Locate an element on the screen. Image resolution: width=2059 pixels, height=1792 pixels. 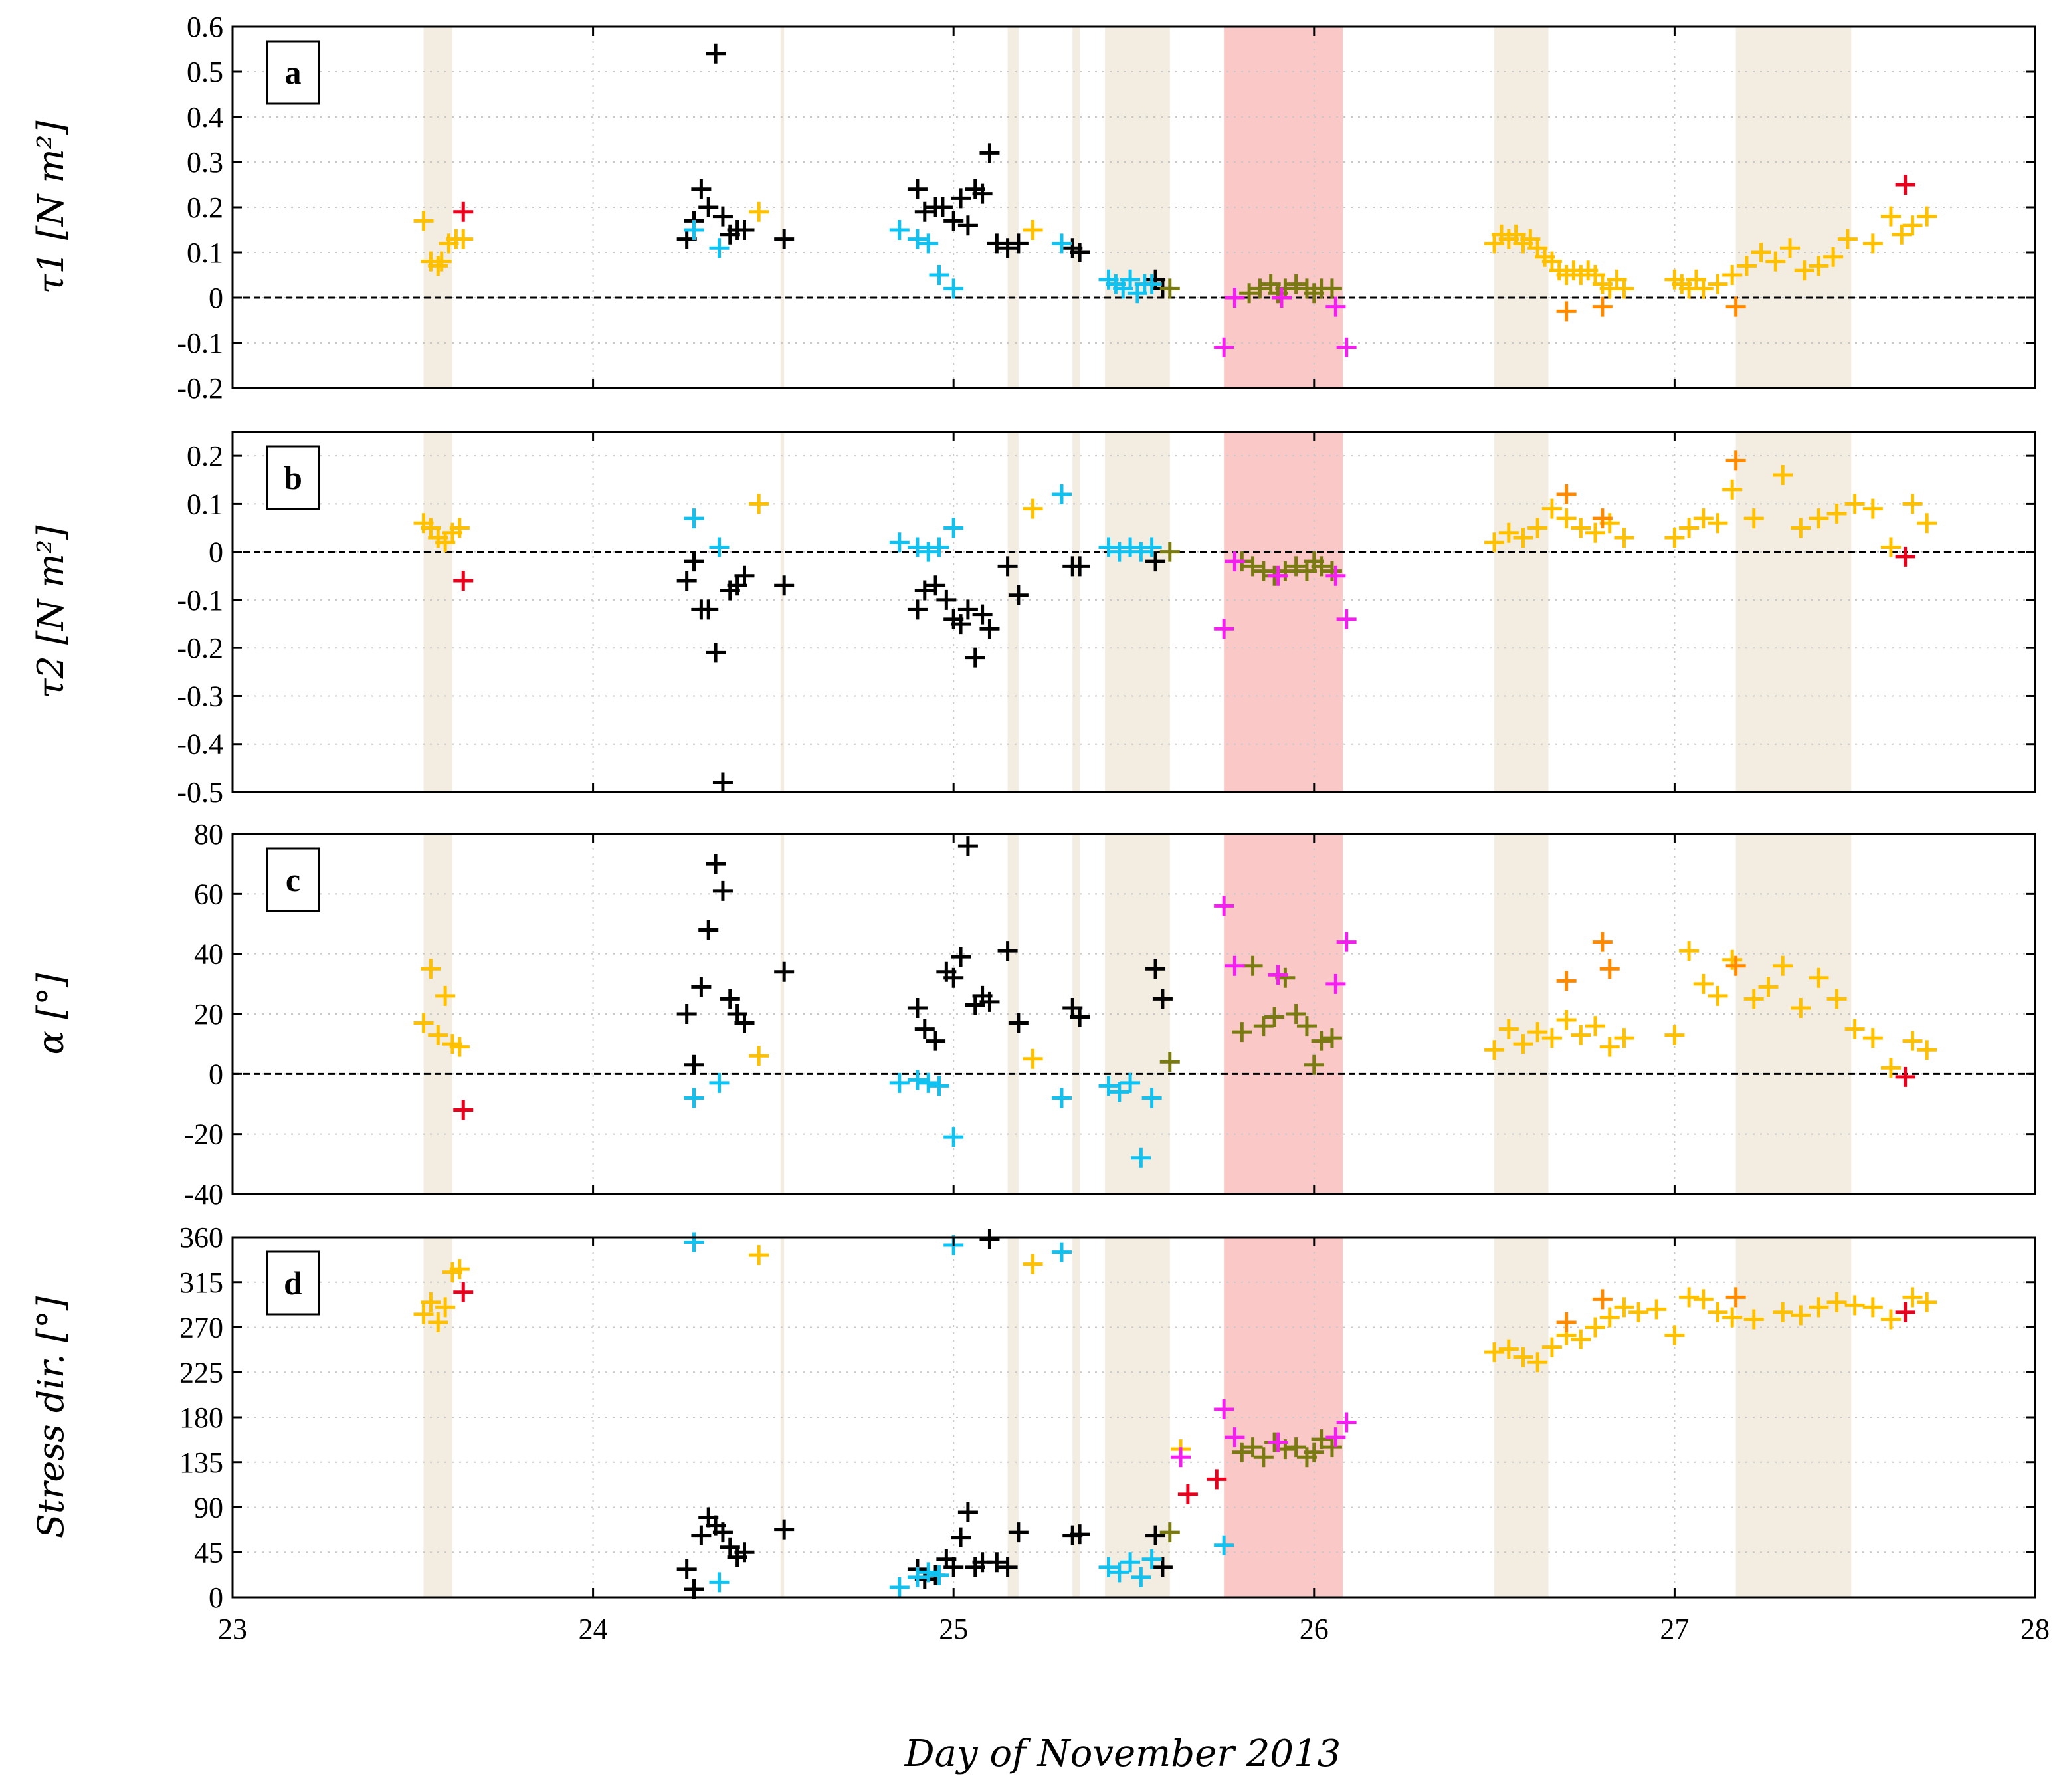
y-tick-label: -0.2 is located at coordinates (200, 648).